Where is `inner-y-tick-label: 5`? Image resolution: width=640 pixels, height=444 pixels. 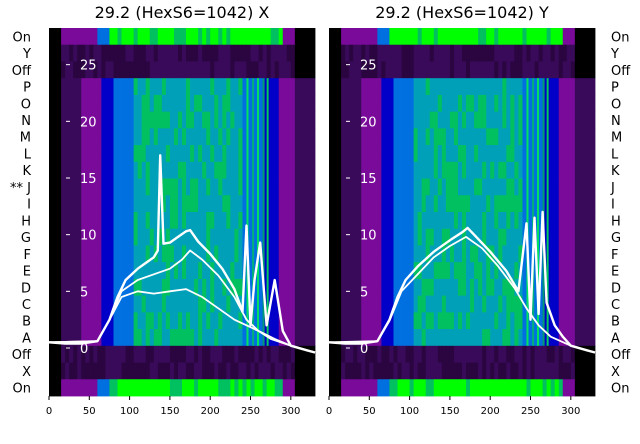
inner-y-tick-label: 5 is located at coordinates (84, 292).